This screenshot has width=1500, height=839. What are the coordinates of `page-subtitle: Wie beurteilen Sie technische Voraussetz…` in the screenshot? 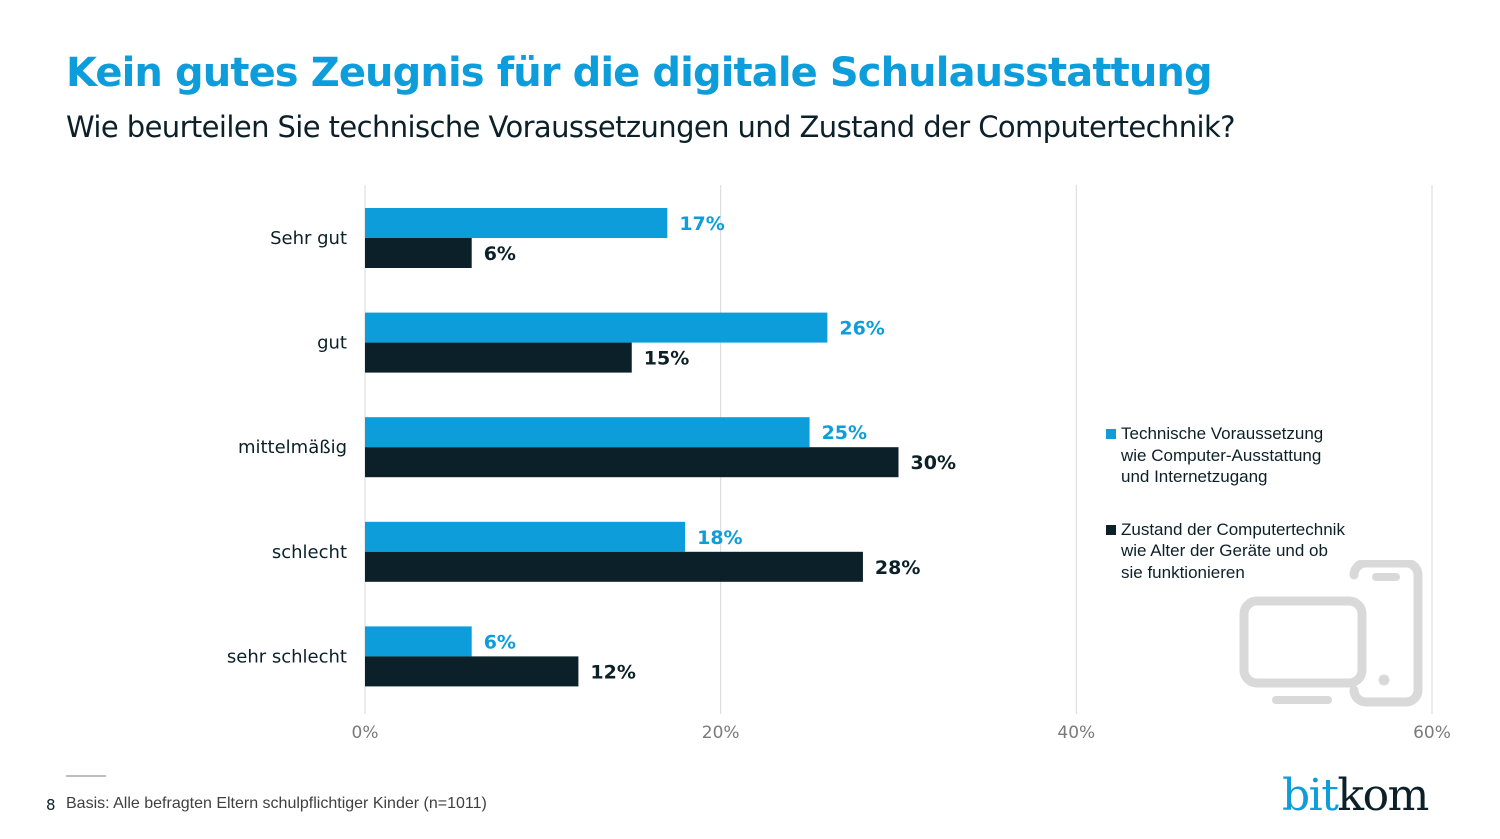 It's located at (651, 127).